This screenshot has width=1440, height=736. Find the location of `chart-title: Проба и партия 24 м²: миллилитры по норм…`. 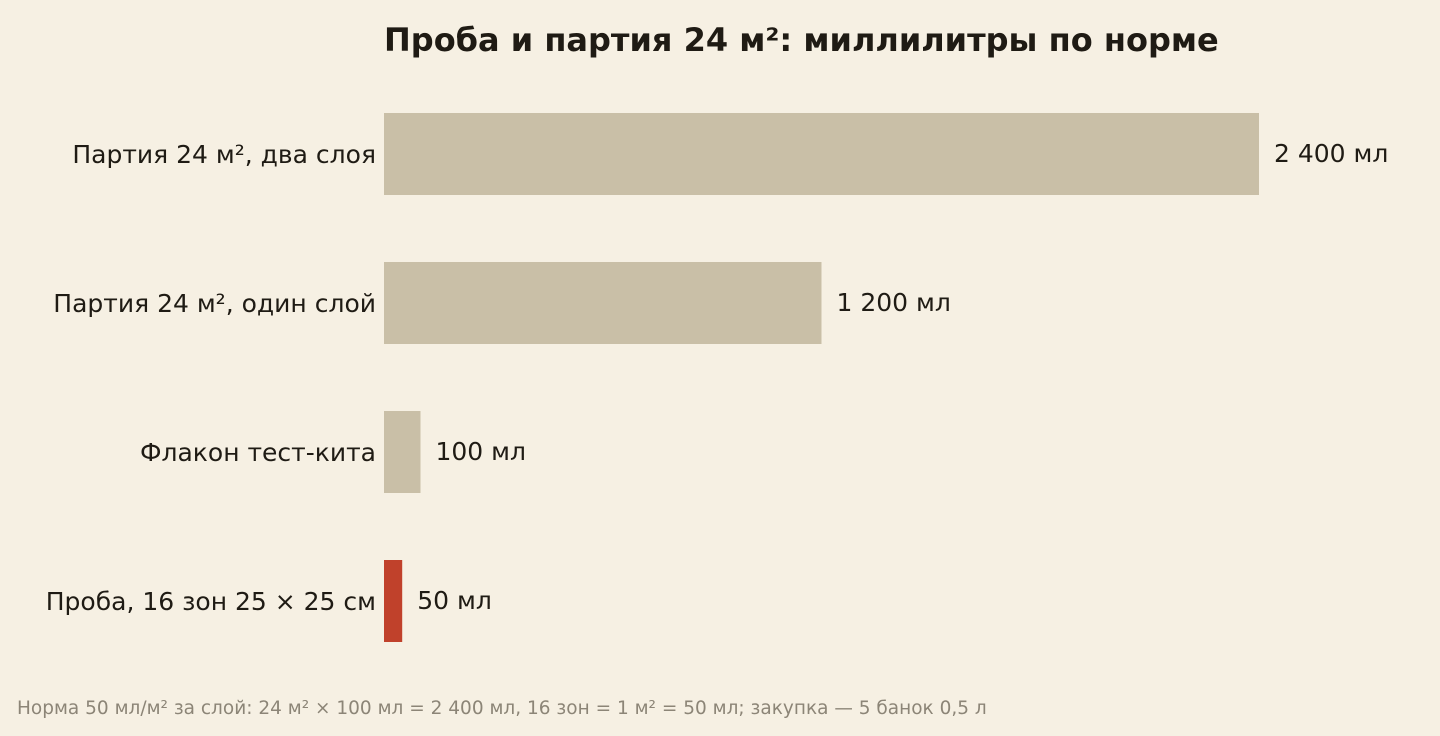

chart-title: Проба и партия 24 м²: миллилитры по норм… is located at coordinates (801, 40).